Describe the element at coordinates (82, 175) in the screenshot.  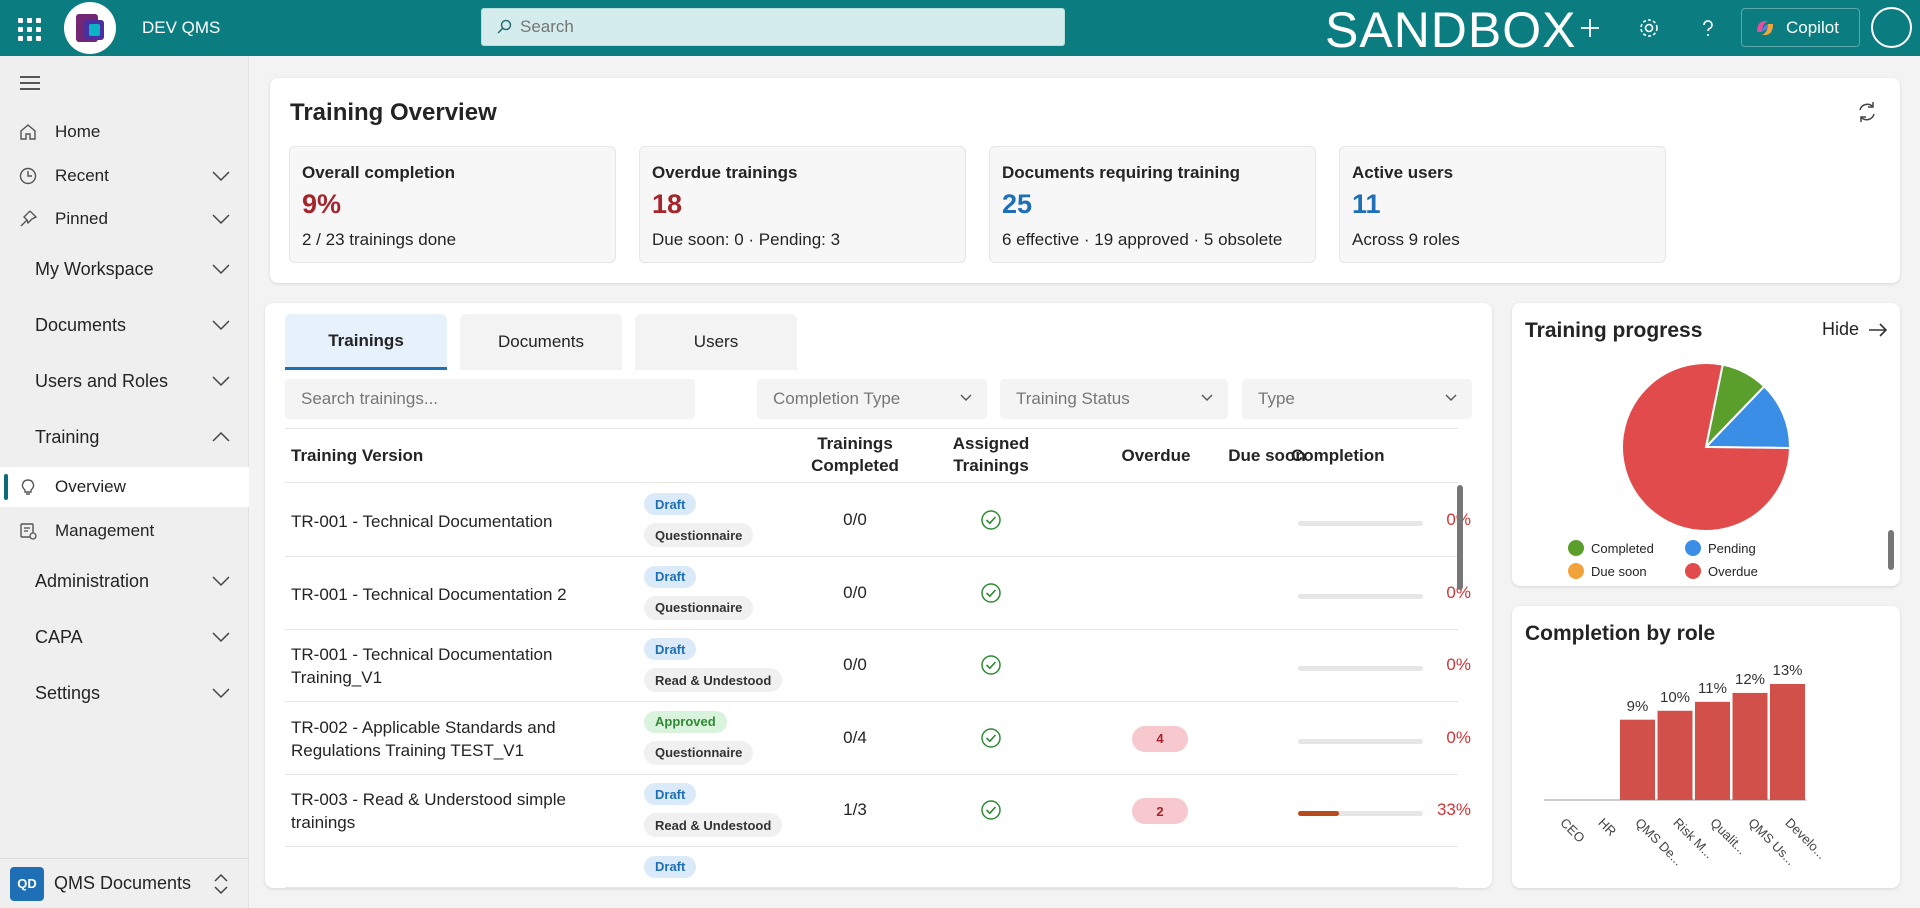
I see `sidebar-item-label: Recent` at that location.